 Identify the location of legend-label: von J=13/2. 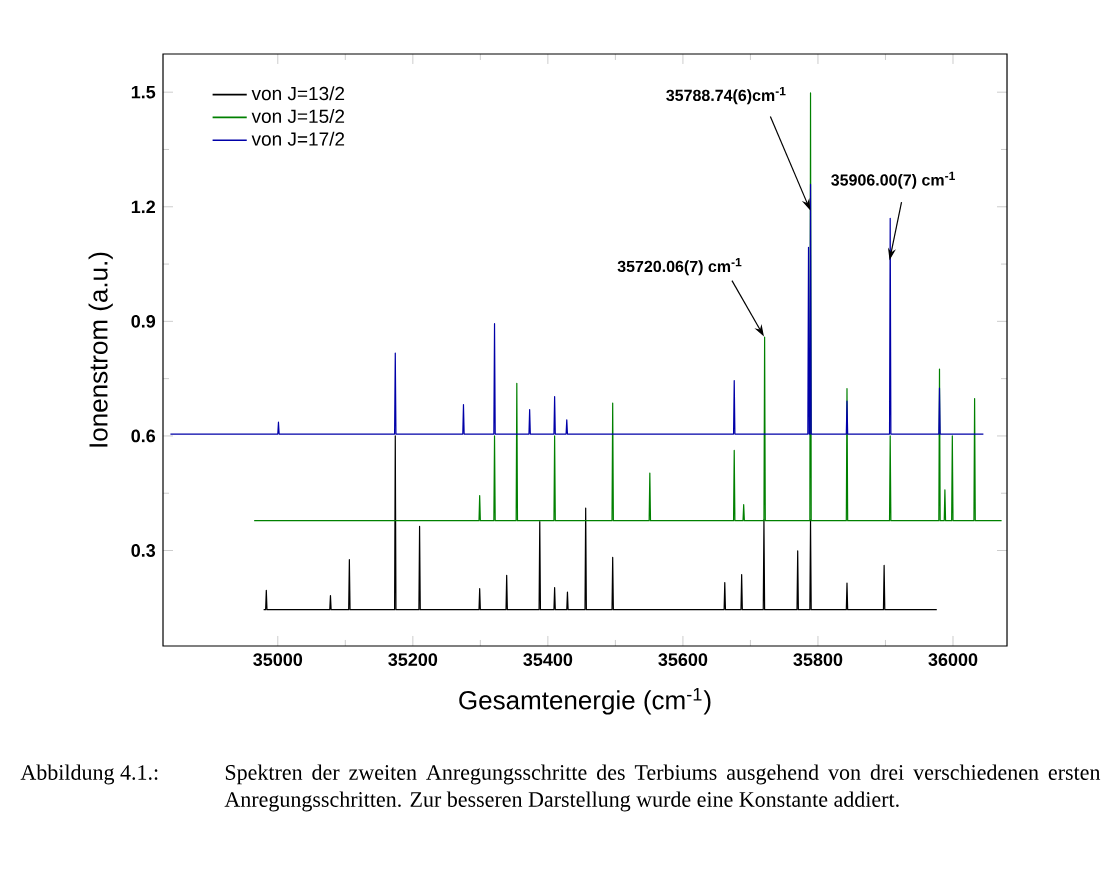
(298, 93).